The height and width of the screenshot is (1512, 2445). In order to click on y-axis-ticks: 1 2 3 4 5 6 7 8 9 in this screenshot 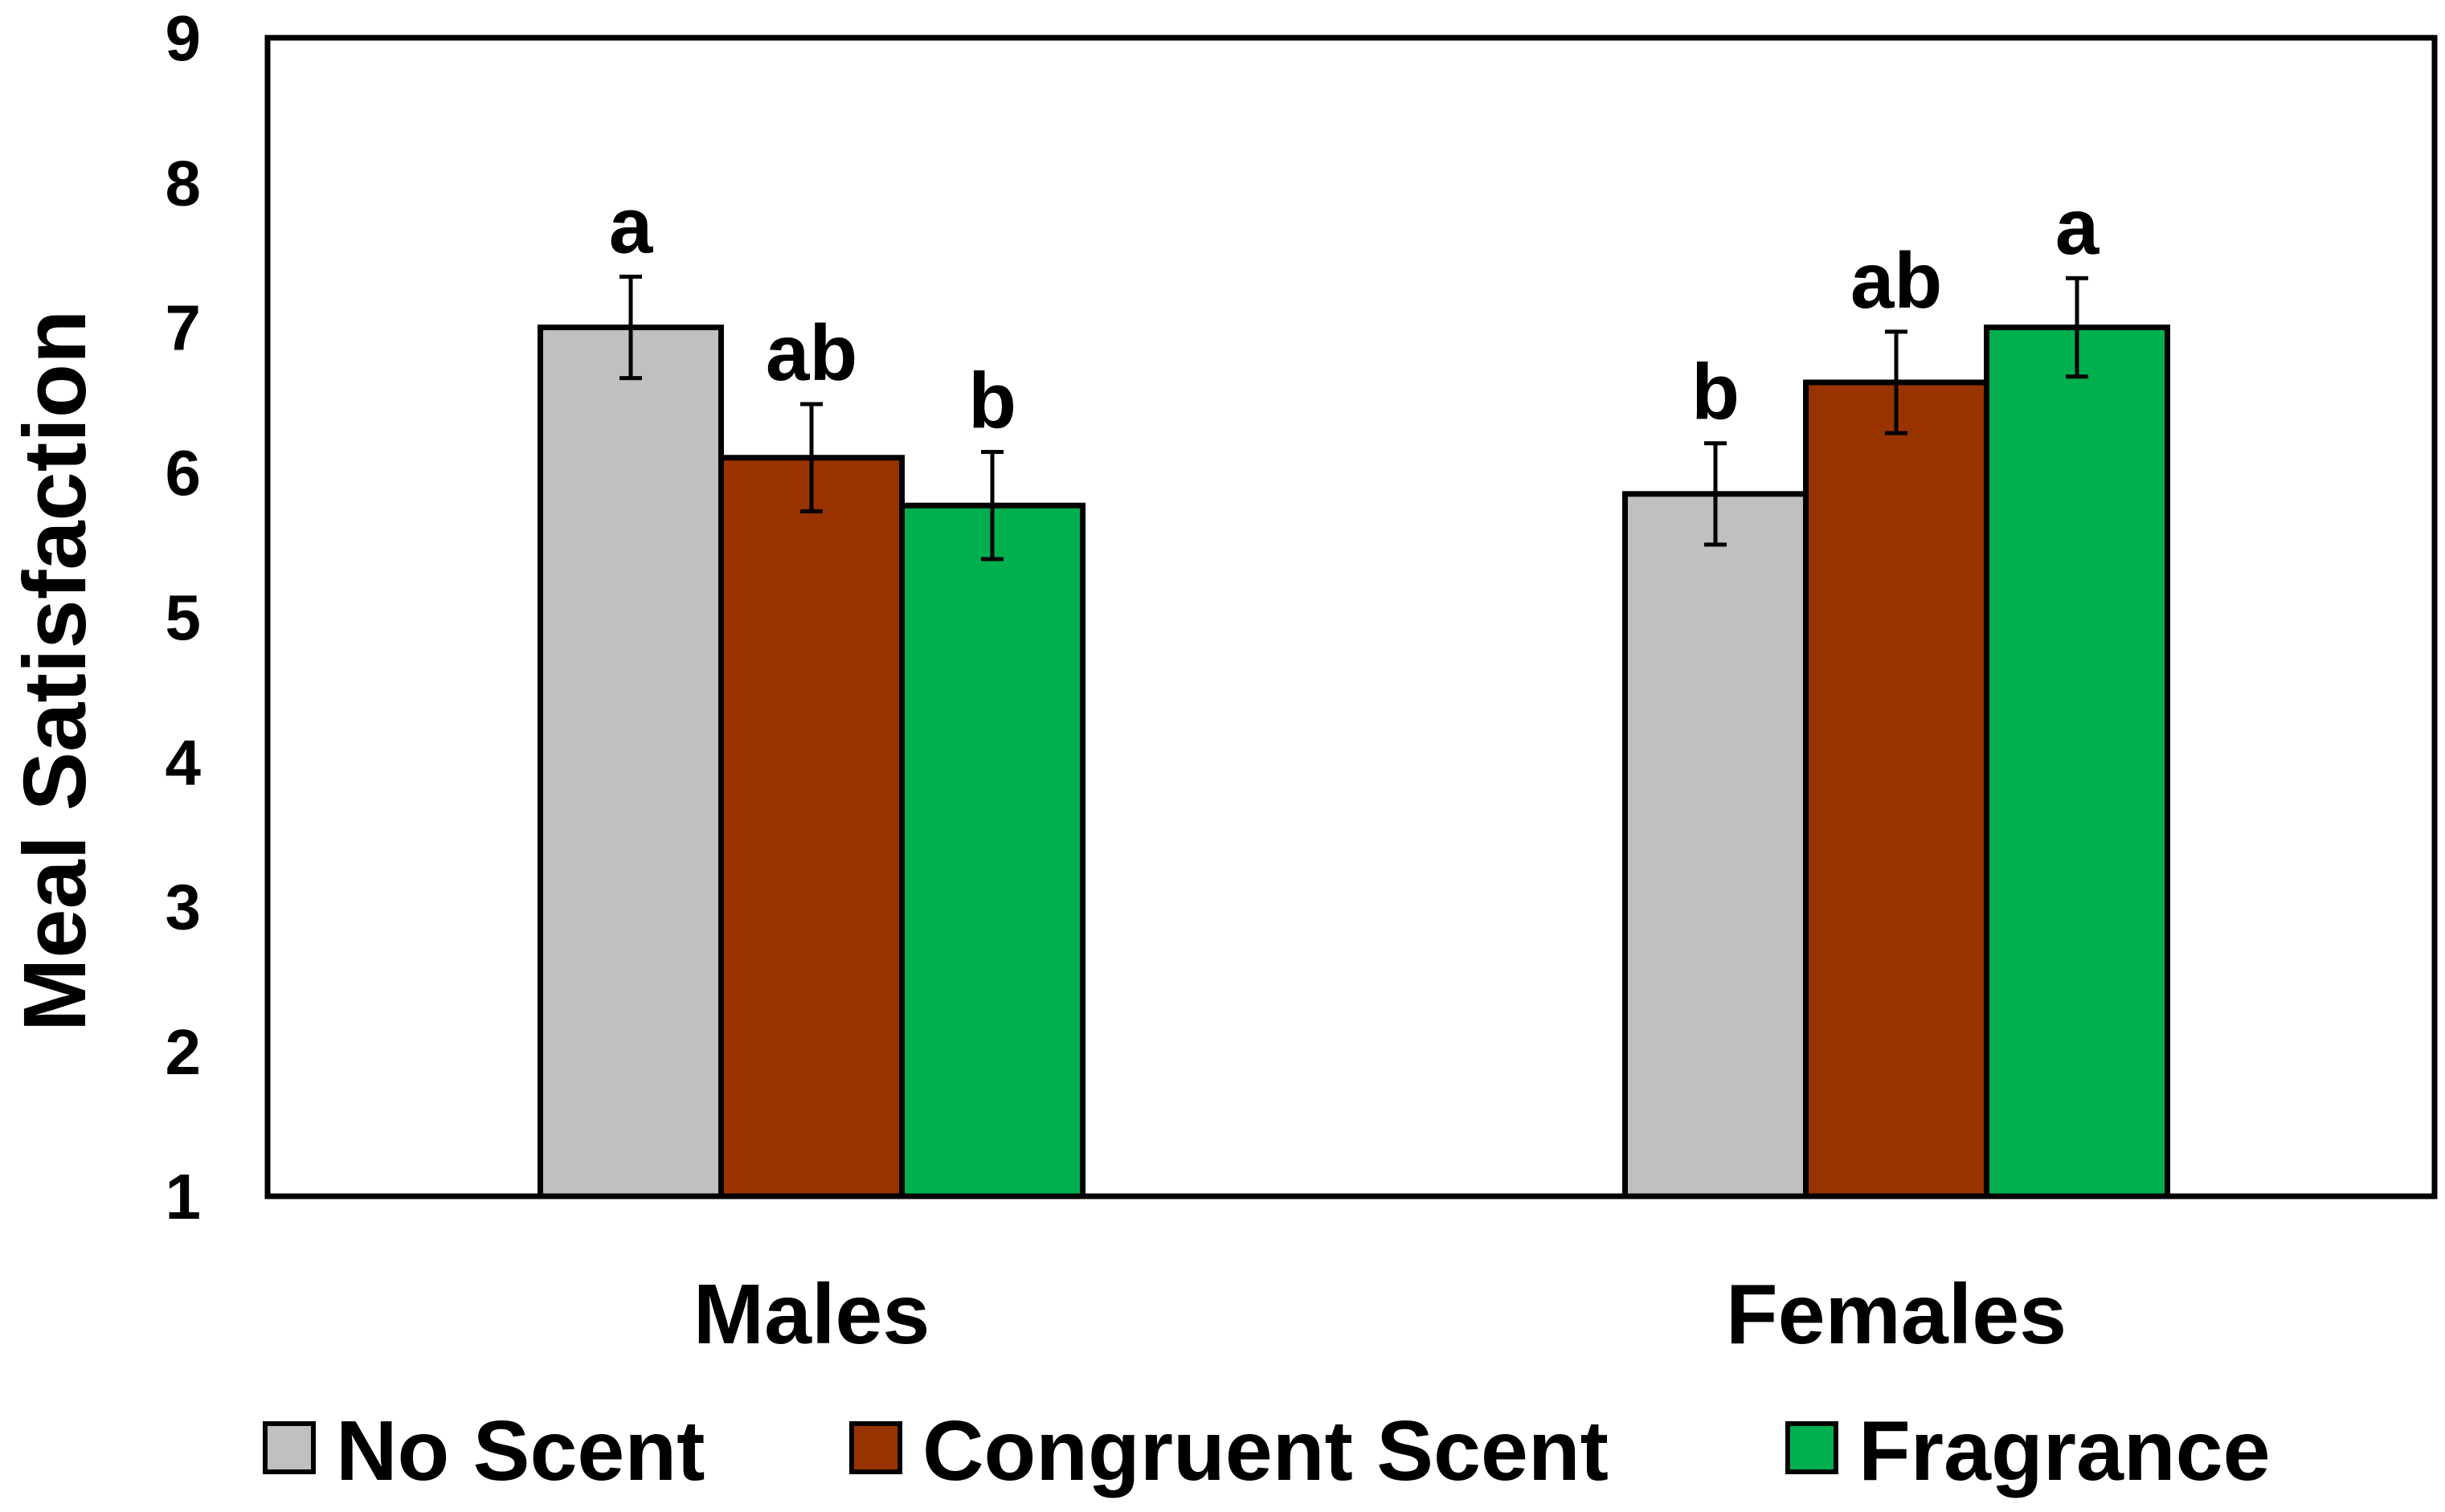, I will do `click(184, 617)`.